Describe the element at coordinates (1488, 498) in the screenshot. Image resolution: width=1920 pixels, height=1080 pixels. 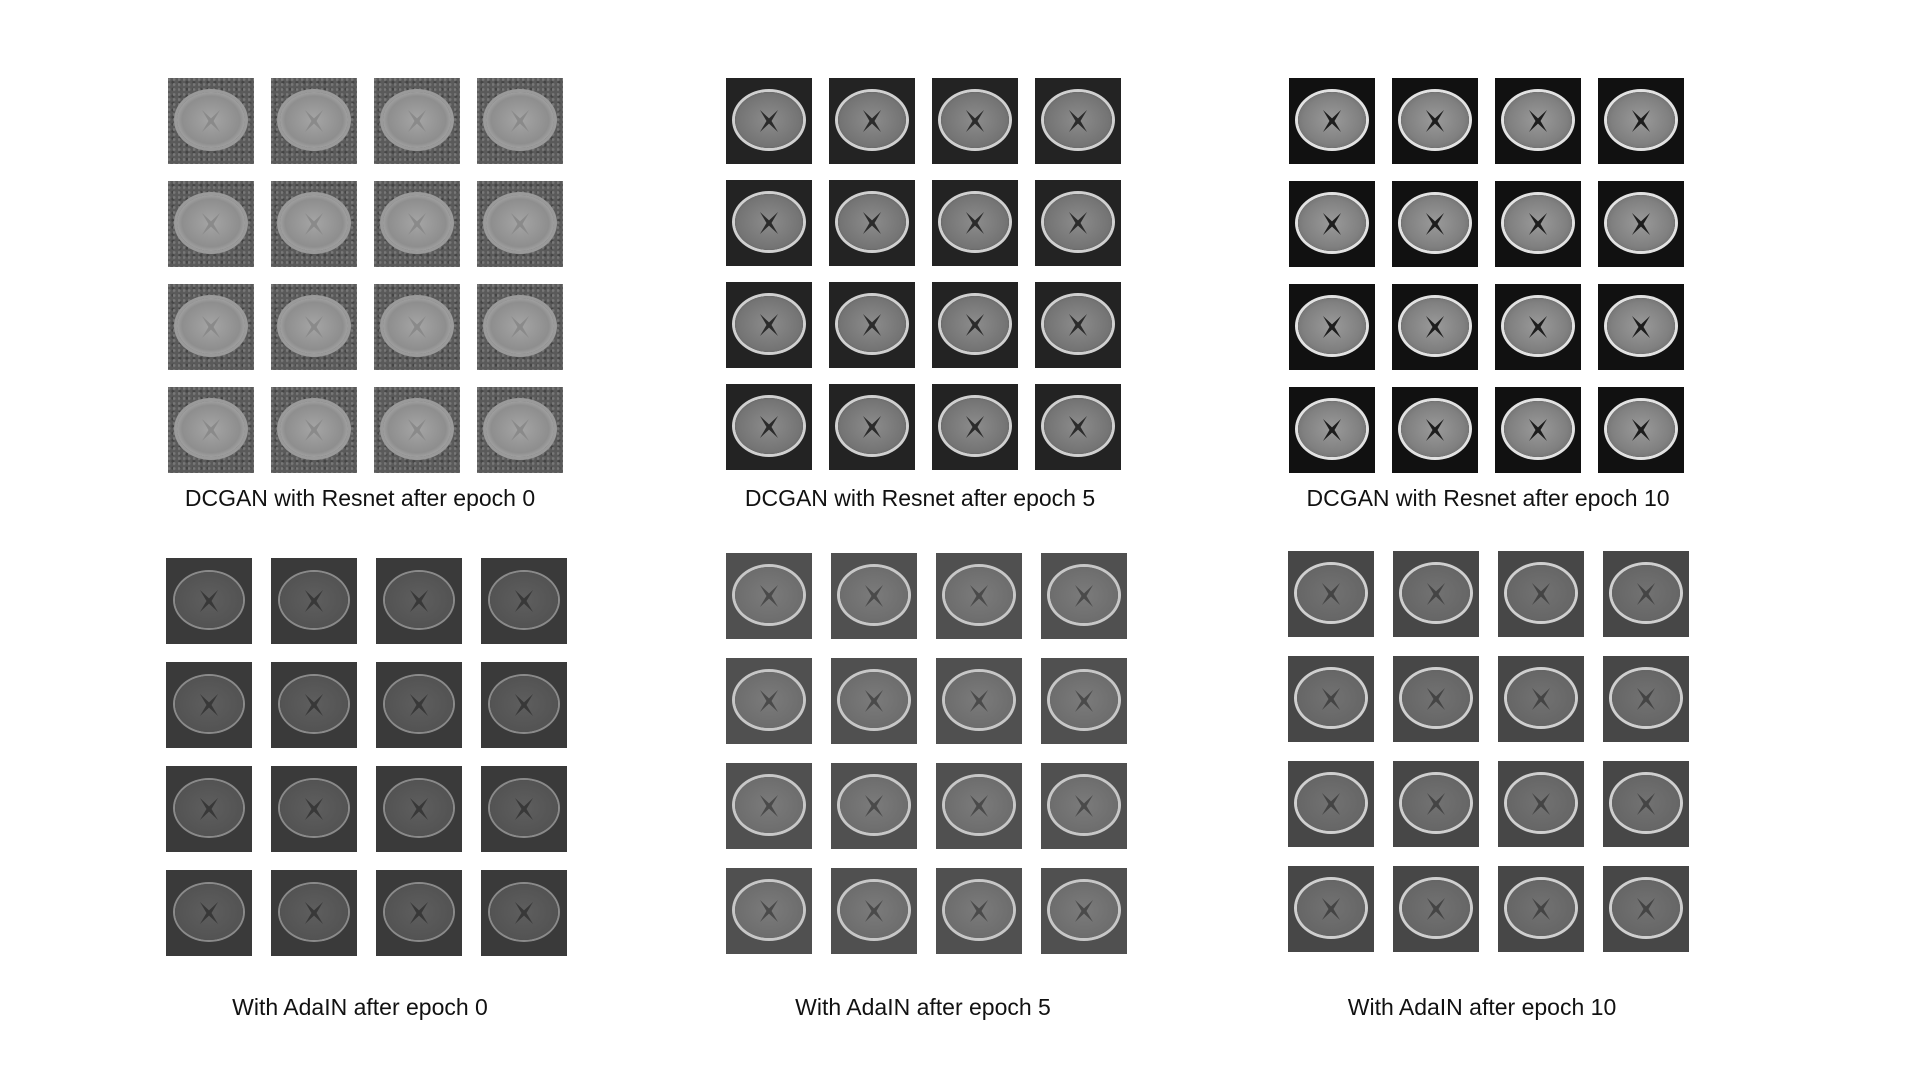
I see `caption-resnet-epoch-10: DCGAN with Resnet after epoch 10` at that location.